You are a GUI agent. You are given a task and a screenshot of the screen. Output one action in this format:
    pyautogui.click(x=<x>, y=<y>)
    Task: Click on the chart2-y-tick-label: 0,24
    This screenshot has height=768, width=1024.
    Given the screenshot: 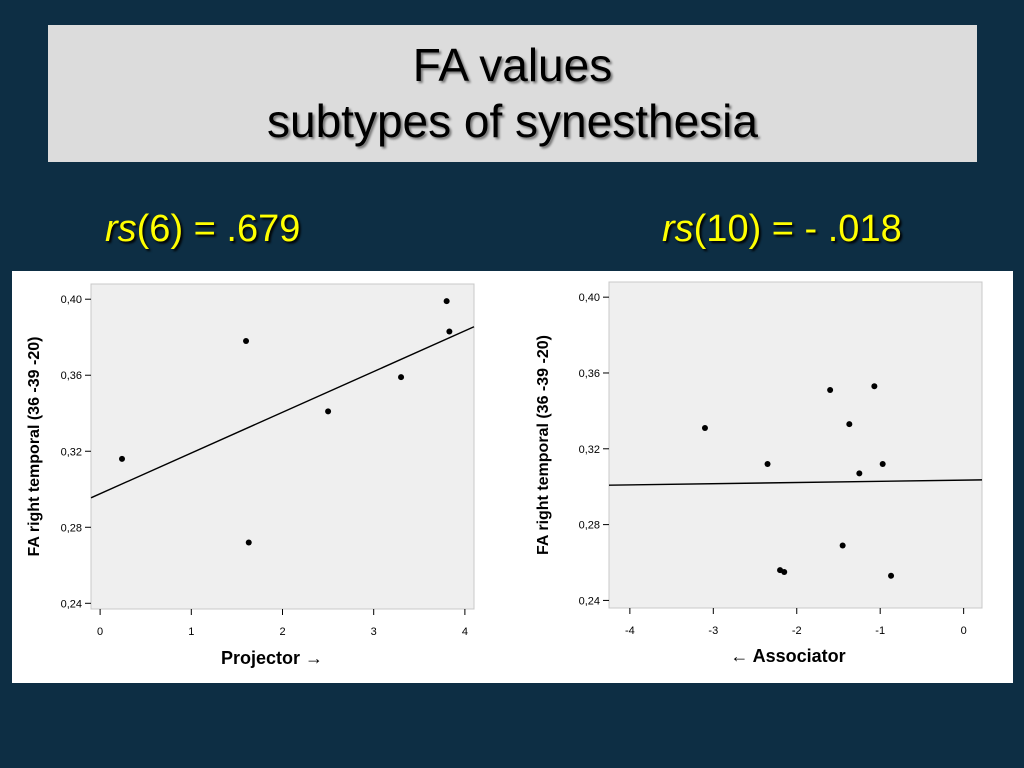 What is the action you would take?
    pyautogui.click(x=589, y=601)
    